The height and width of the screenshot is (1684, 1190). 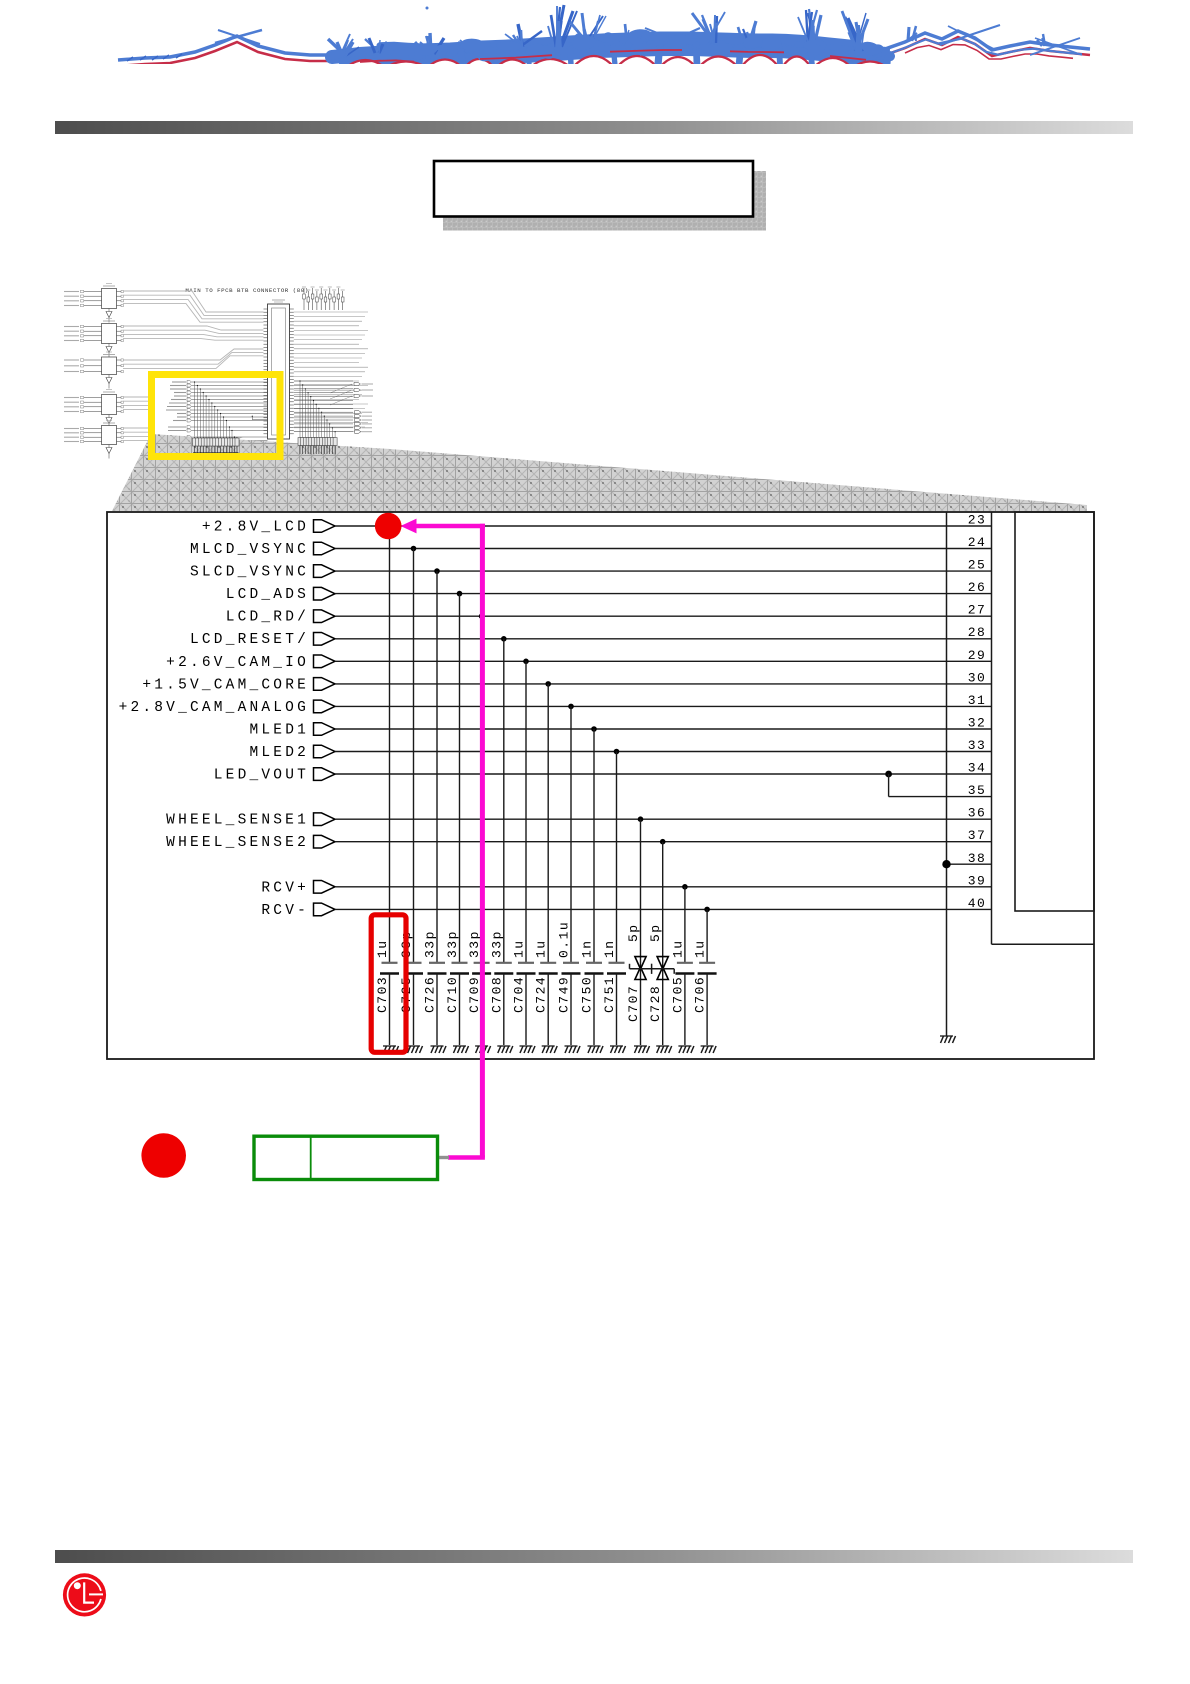 What do you see at coordinates (977, 745) in the screenshot?
I see `svg-text: 33` at bounding box center [977, 745].